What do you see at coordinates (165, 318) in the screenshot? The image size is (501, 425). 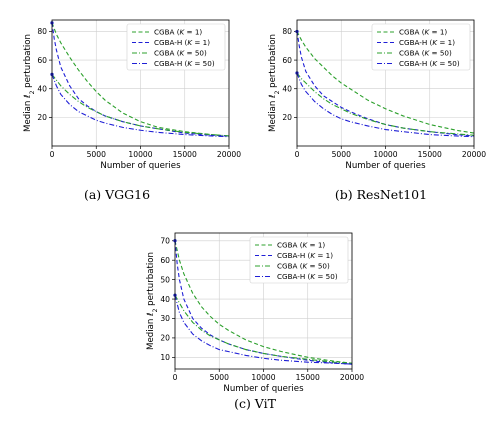 I see `y-tick-label: 30` at bounding box center [165, 318].